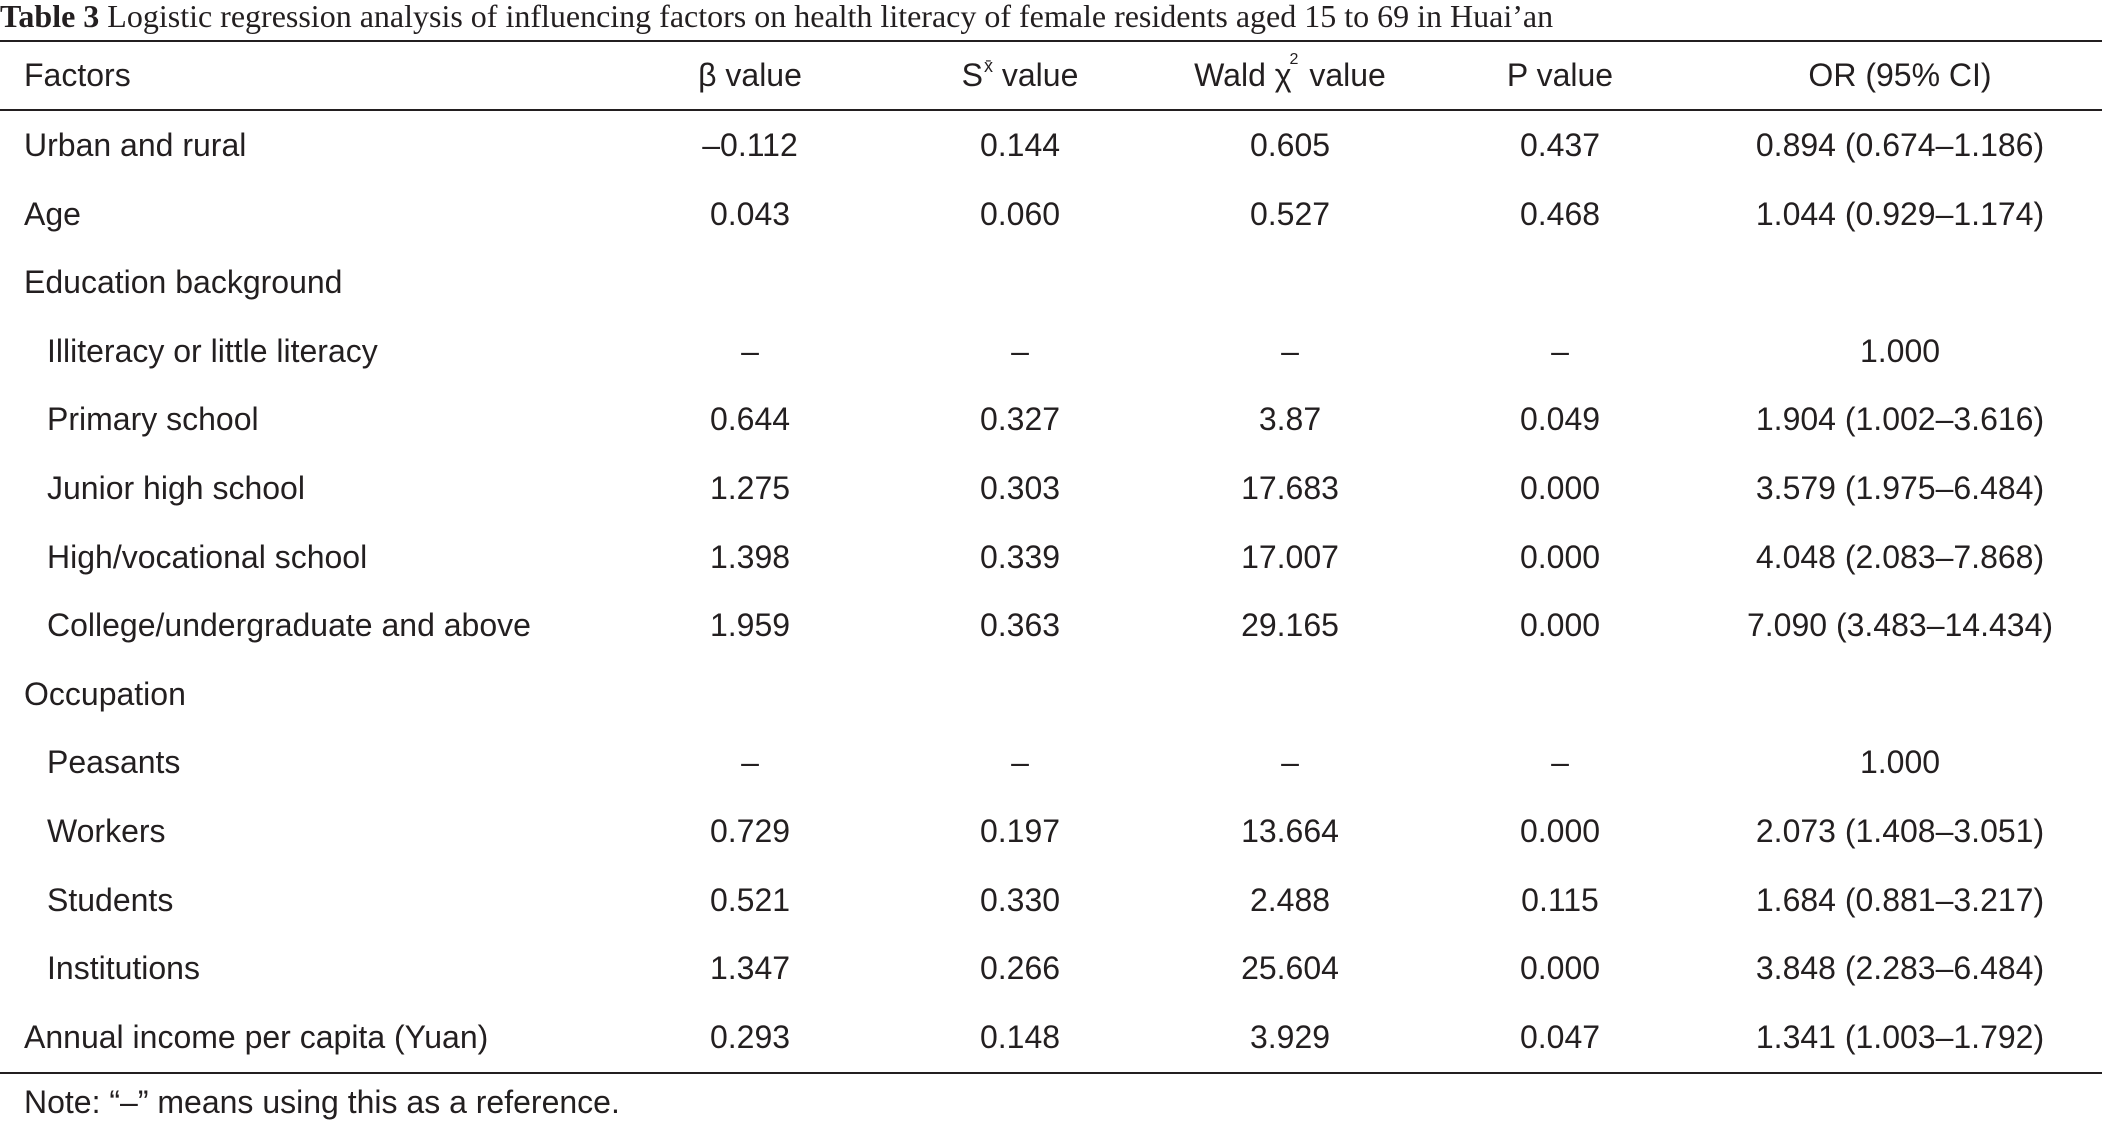  Describe the element at coordinates (1900, 556) in the screenshot. I see `cell-or: 4.048 (2.083–7.868)` at that location.